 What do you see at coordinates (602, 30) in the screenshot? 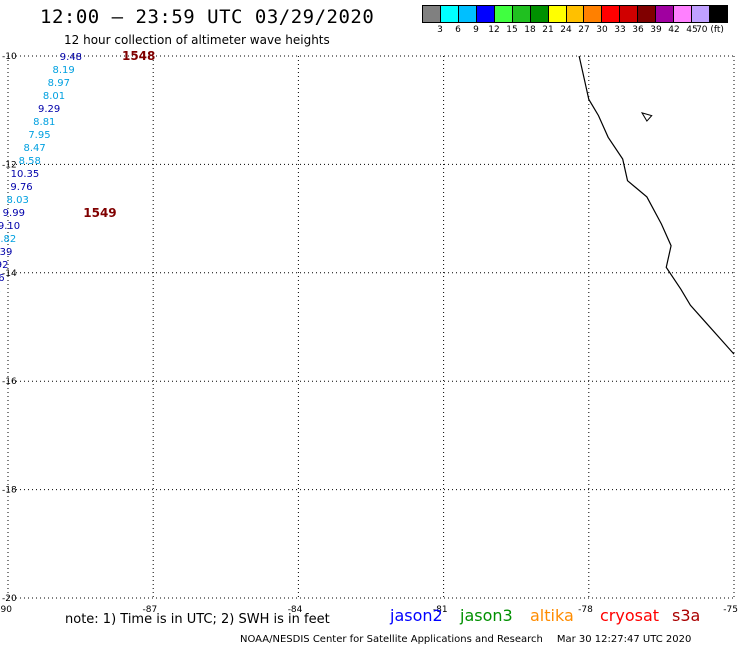
I see `legend-label: 30` at bounding box center [602, 30].